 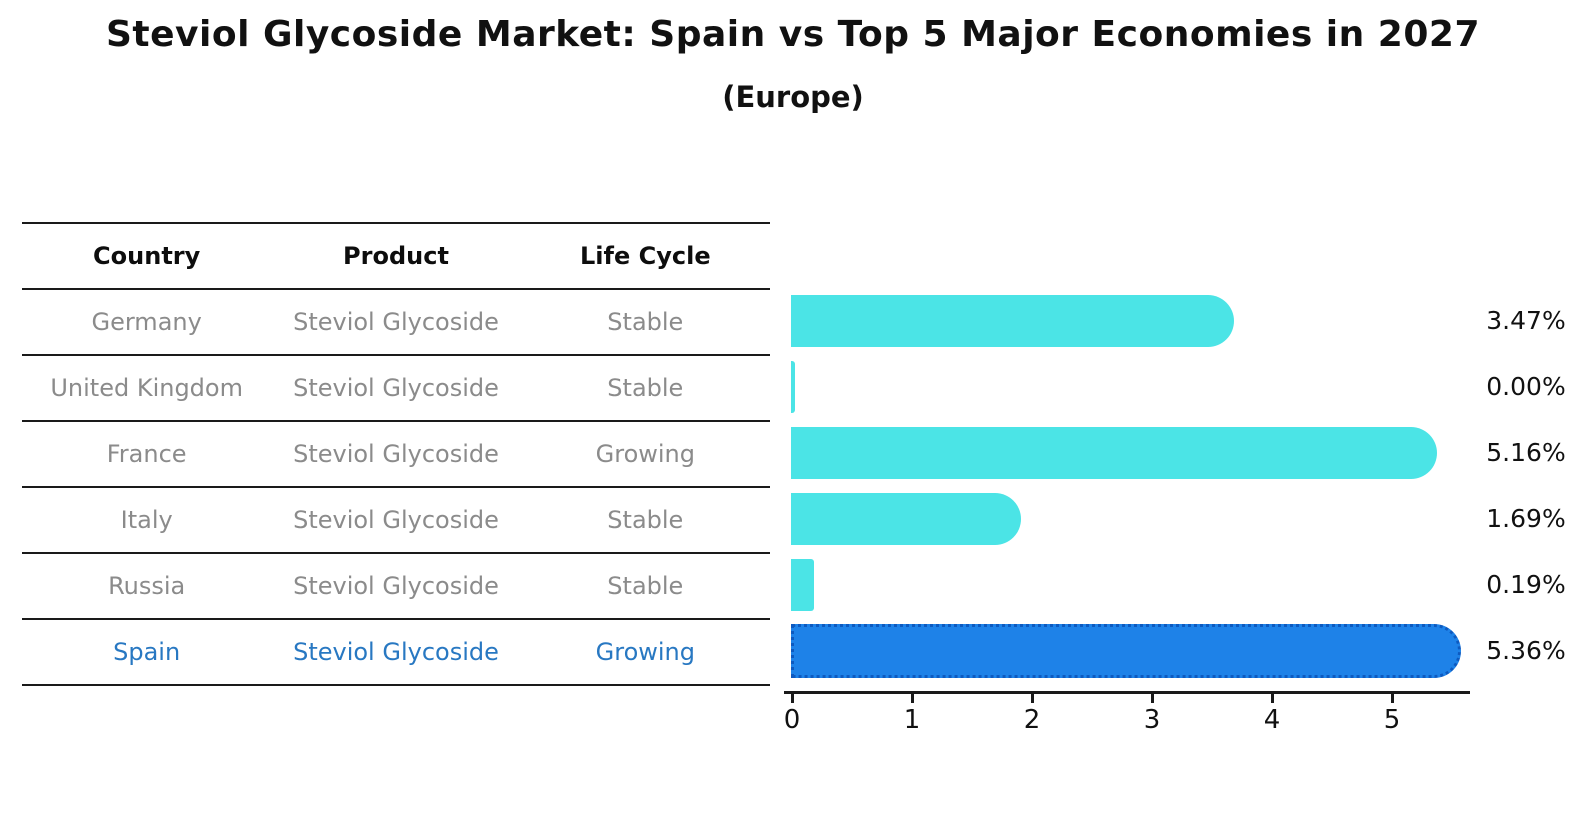 I want to click on table-row-france: France Steviol Glycoside Growing, so click(x=396, y=455).